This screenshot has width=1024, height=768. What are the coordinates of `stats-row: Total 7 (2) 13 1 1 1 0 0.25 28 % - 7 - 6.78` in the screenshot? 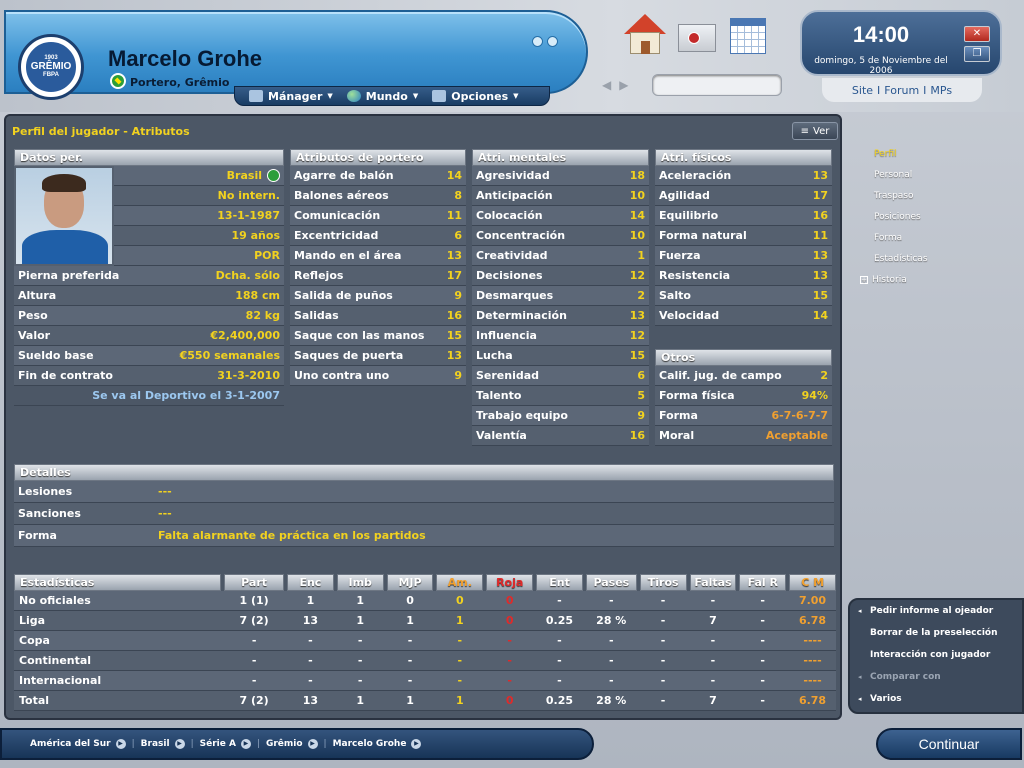 It's located at (425, 701).